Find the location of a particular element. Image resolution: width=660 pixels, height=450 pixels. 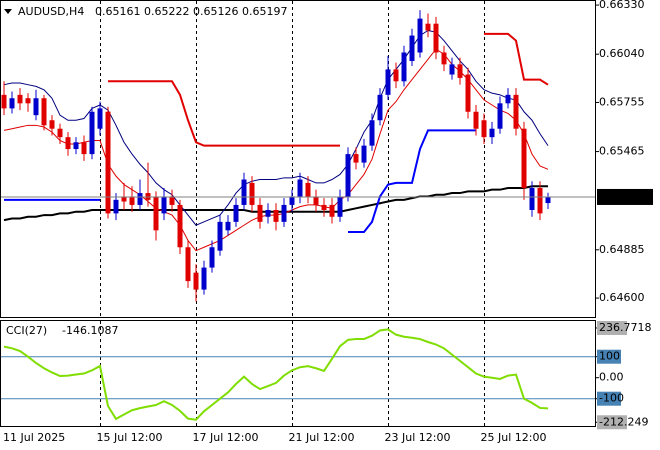

x-tick-label: 25 Jul 12:00 is located at coordinates (514, 437).